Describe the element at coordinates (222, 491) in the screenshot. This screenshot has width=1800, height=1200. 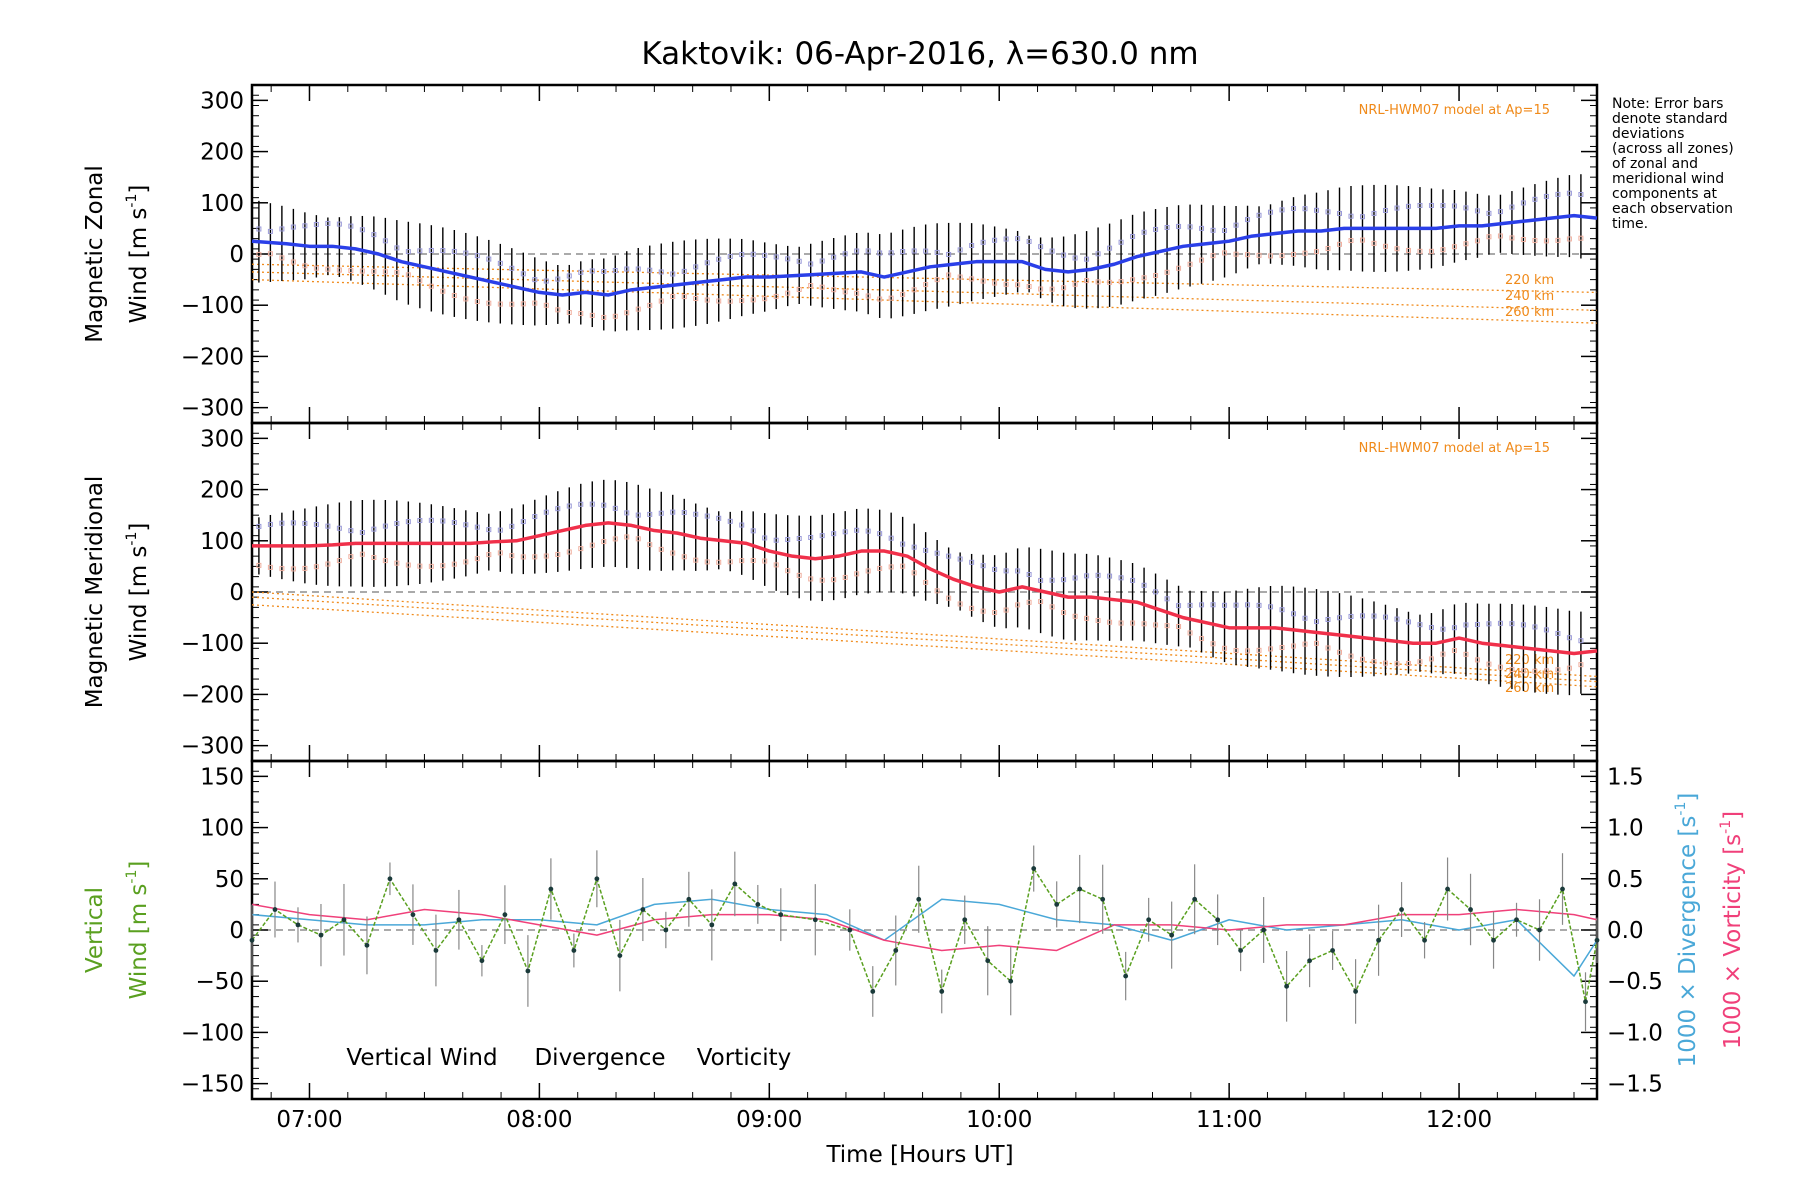
I see `y-tick-label: 200` at that location.